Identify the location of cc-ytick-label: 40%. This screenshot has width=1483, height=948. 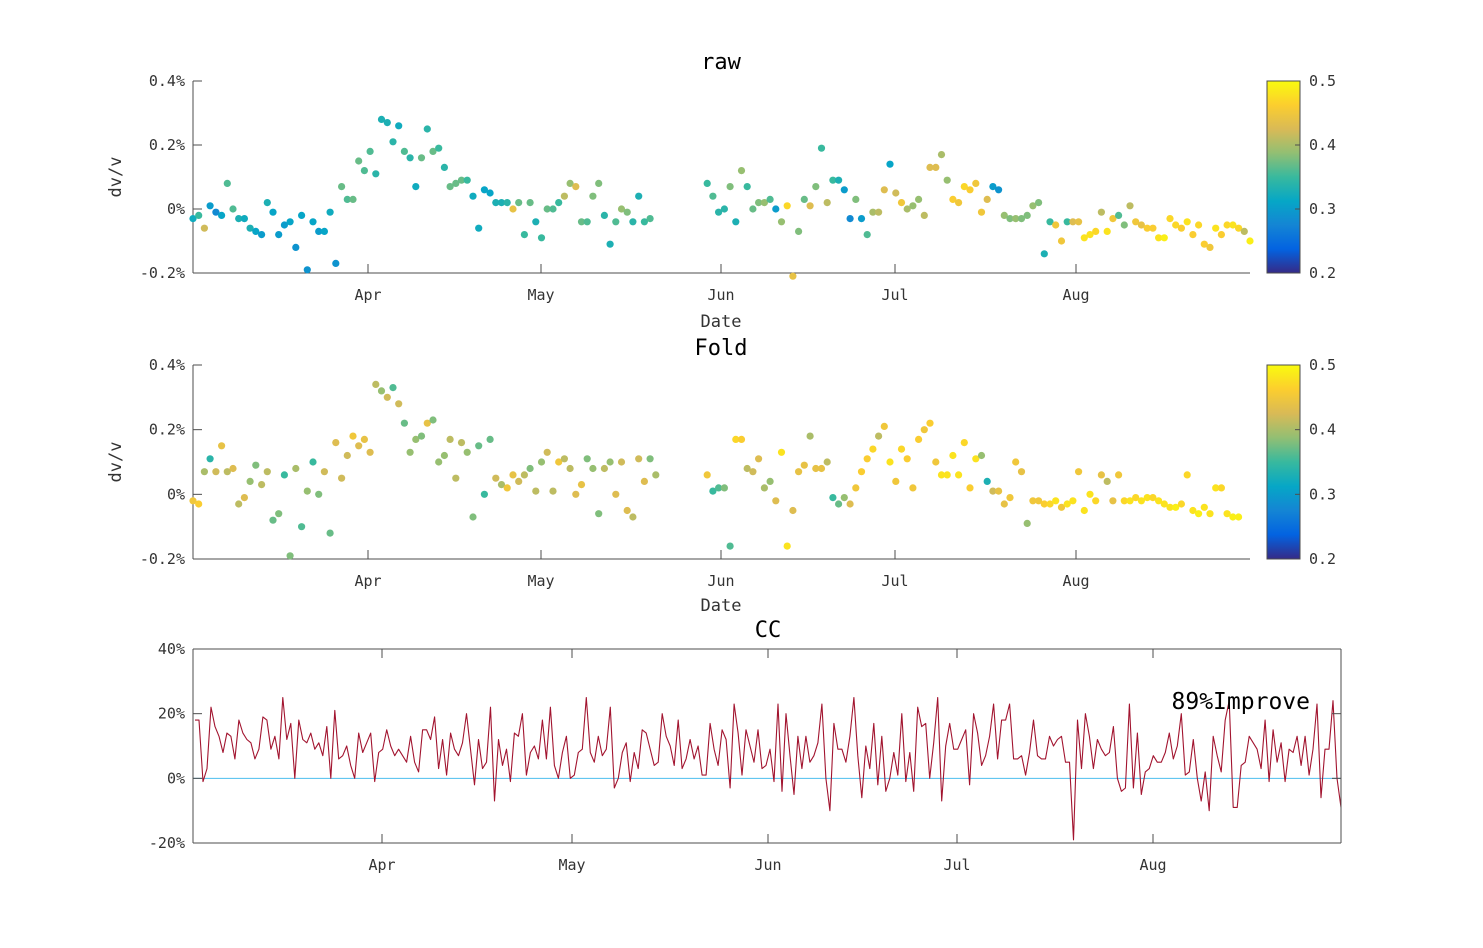
(171, 649).